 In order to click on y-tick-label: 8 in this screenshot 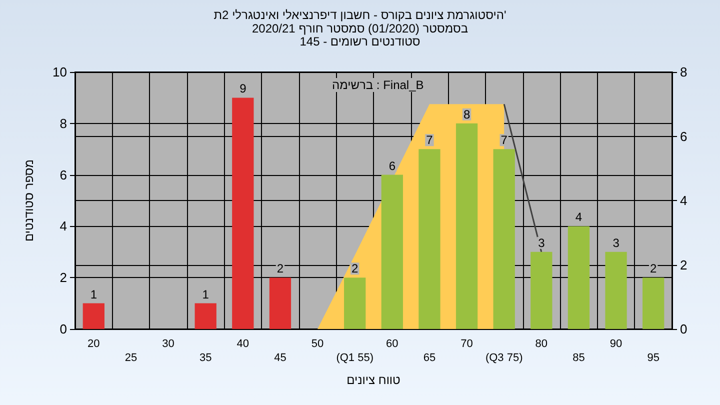, I will do `click(63, 123)`.